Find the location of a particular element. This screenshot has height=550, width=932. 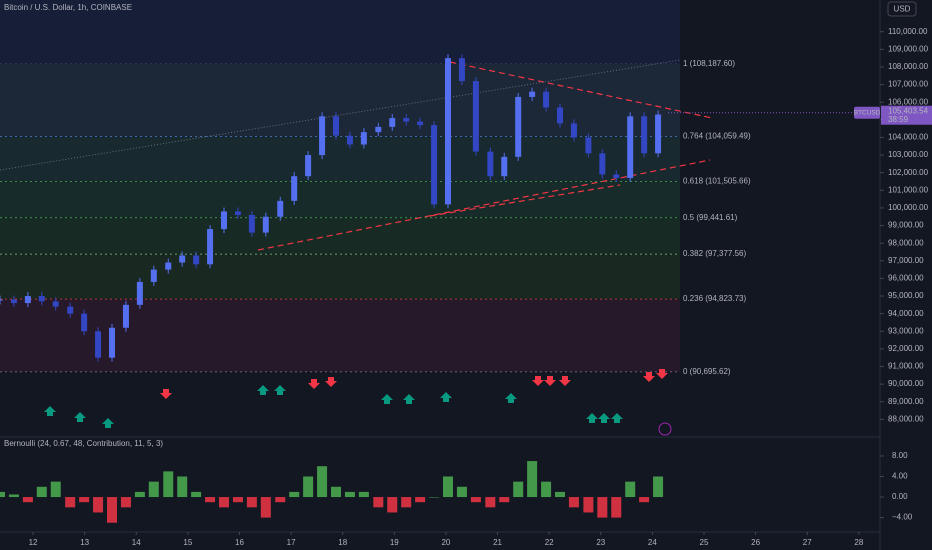

x-tick-label: 16 is located at coordinates (239, 542).